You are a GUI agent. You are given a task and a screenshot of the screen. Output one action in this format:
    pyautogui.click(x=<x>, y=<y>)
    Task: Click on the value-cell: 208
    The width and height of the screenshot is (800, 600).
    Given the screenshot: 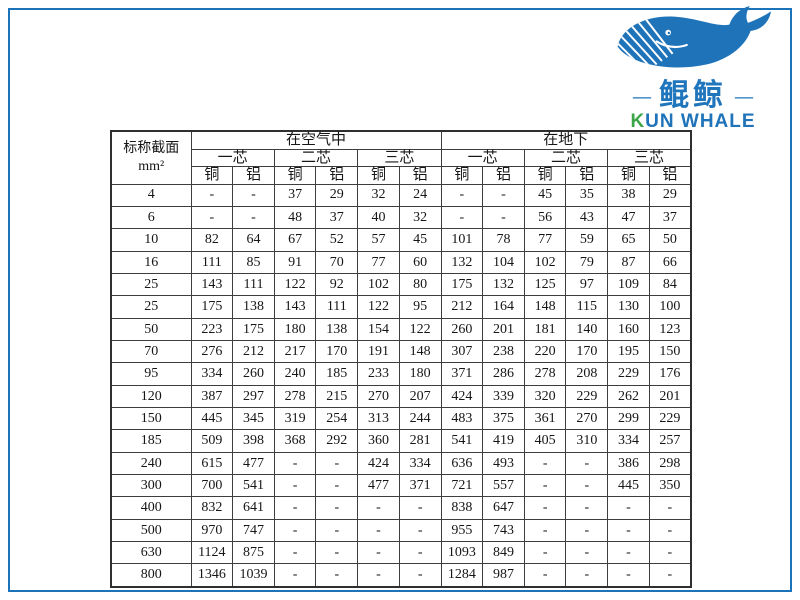 What is the action you would take?
    pyautogui.click(x=587, y=374)
    